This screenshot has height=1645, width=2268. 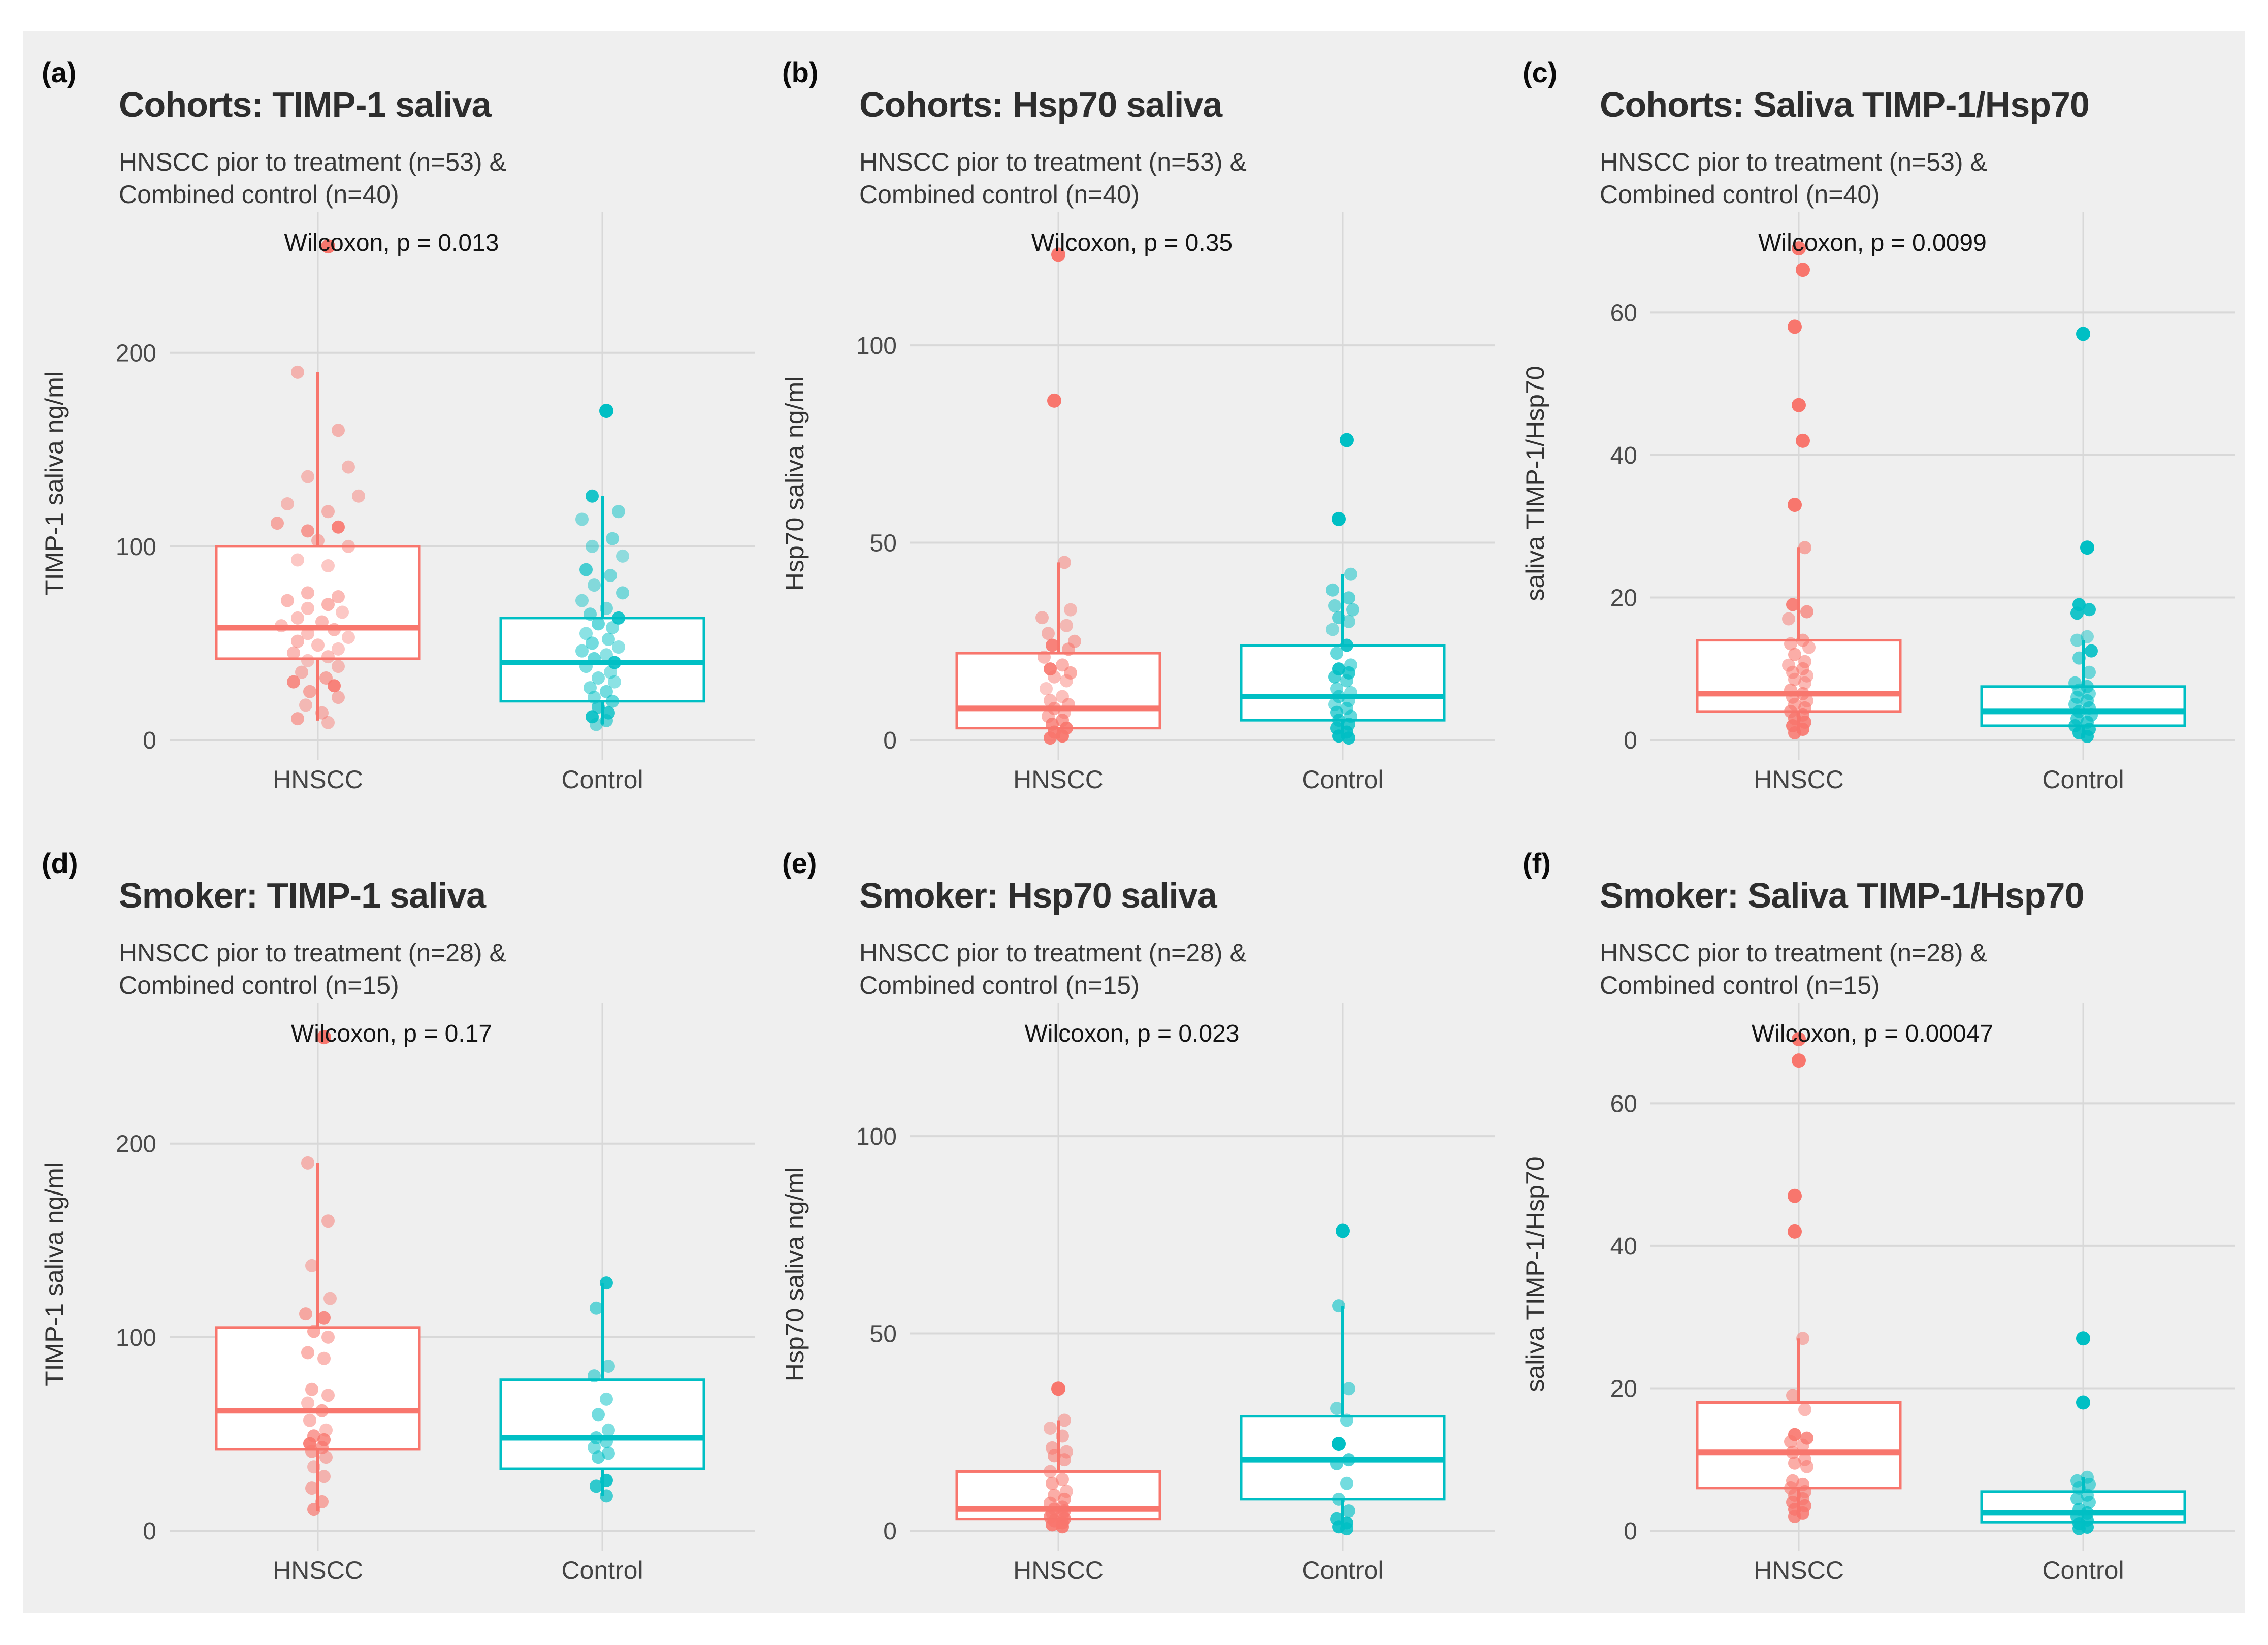 What do you see at coordinates (259, 194) in the screenshot?
I see `subtitle-line-2: Combined control (n=40)` at bounding box center [259, 194].